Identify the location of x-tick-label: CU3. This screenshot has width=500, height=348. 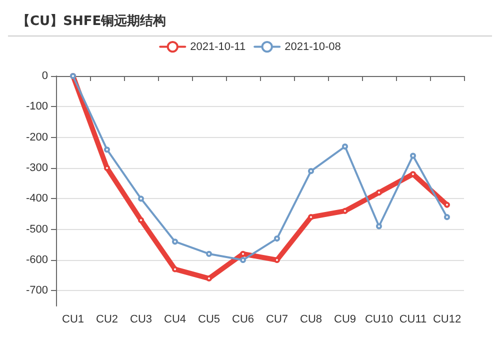
(141, 320).